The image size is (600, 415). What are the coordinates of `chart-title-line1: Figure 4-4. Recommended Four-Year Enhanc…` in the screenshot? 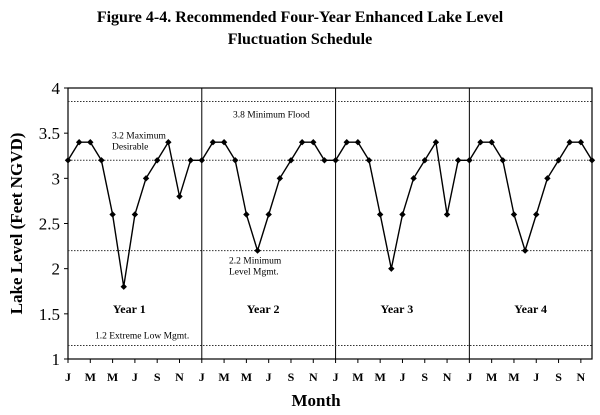 It's located at (300, 17).